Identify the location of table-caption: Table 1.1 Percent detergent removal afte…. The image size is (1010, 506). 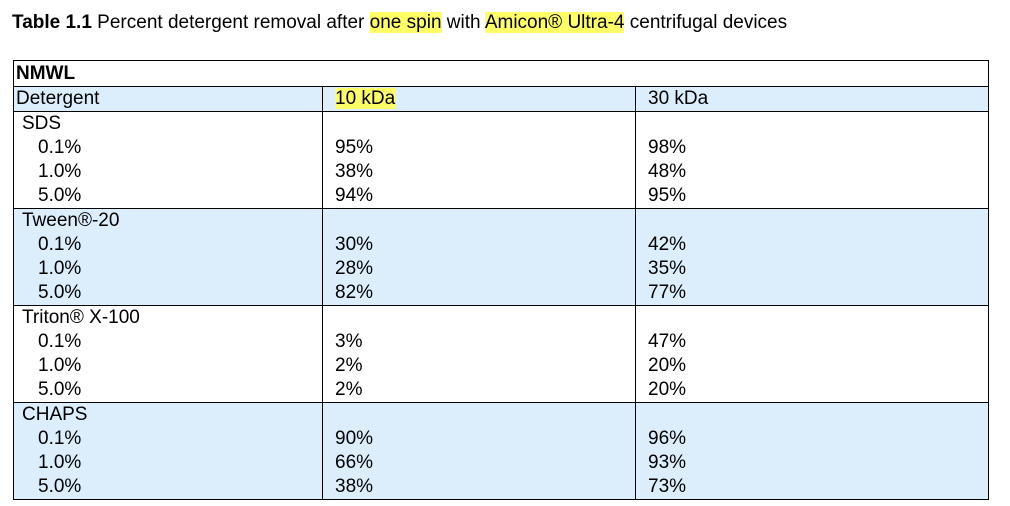
(399, 23).